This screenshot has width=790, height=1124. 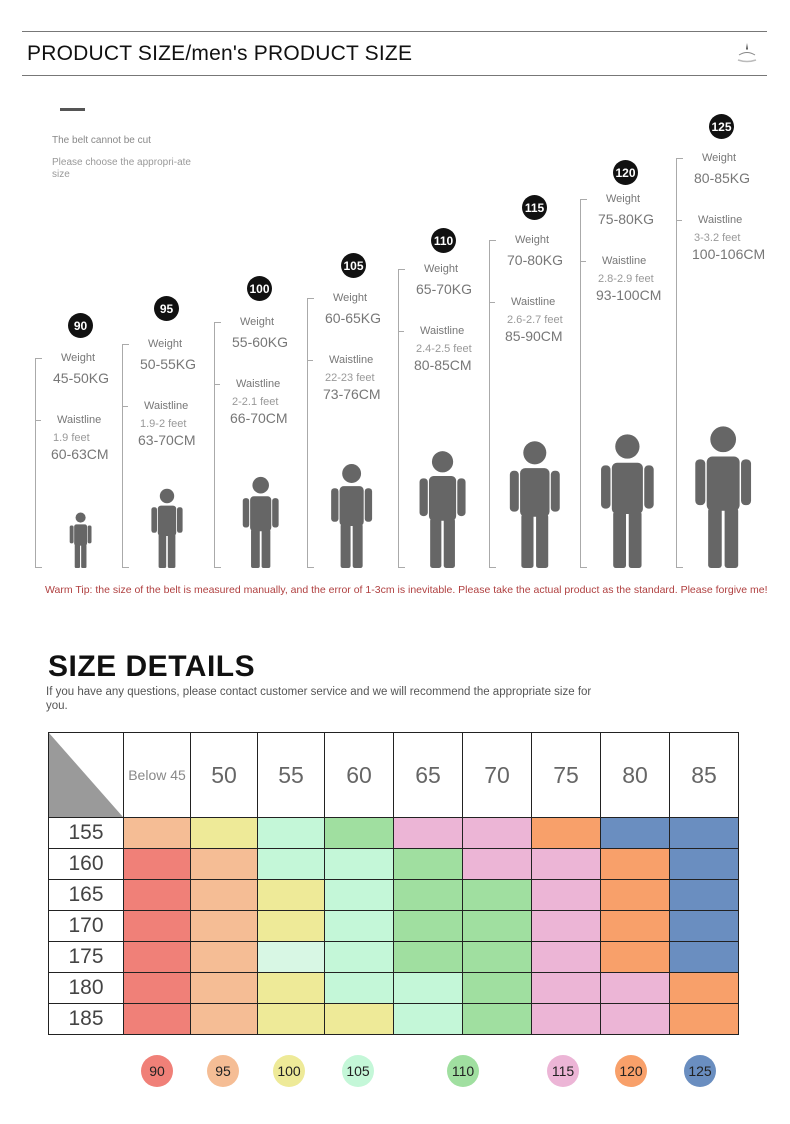 What do you see at coordinates (626, 279) in the screenshot?
I see `waist-feet: 2.8-2.9 feet` at bounding box center [626, 279].